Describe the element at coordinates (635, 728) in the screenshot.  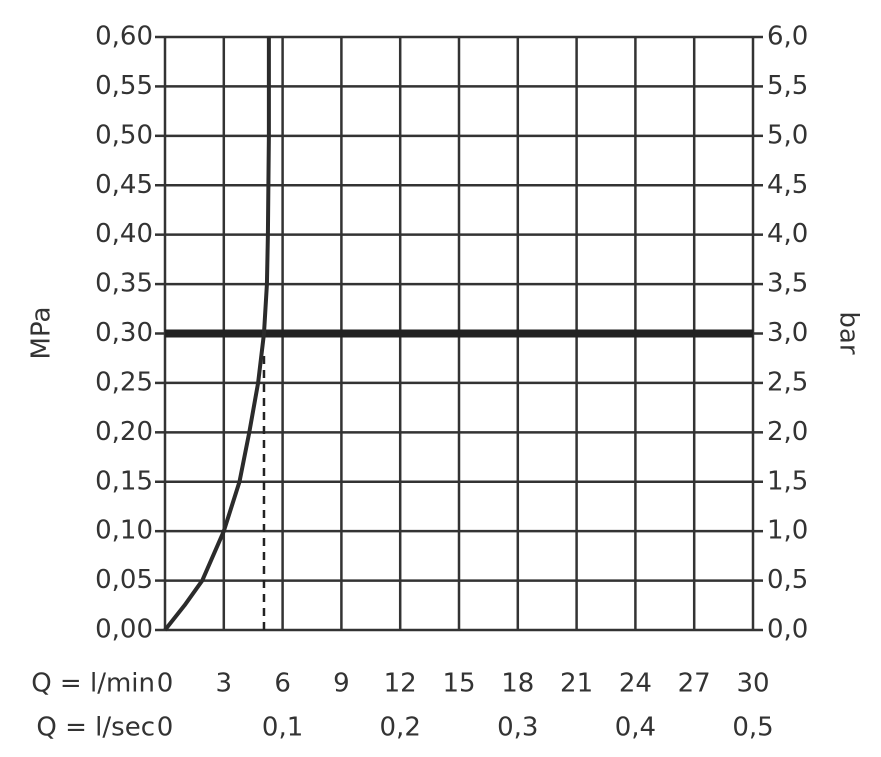
I see `x2-tick-label: 0,4` at that location.